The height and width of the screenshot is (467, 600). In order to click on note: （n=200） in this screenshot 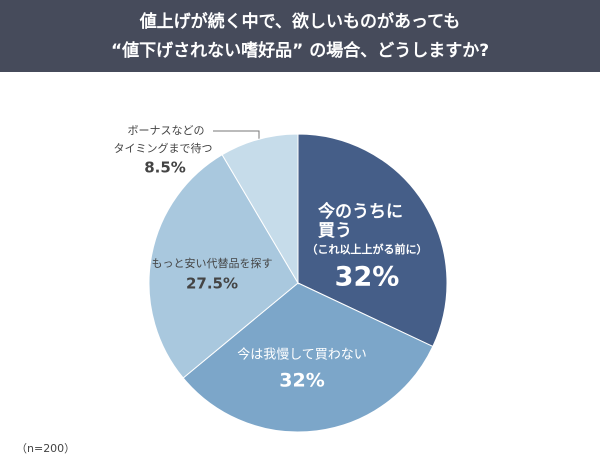, I will do `click(45, 448)`.